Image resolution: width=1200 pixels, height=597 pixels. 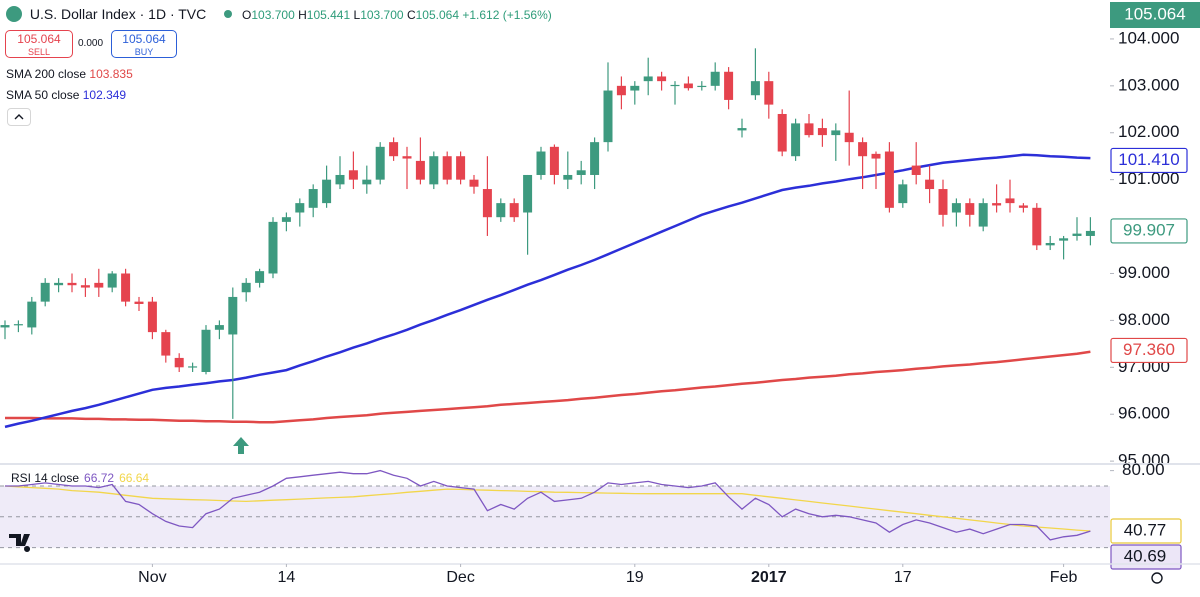 What do you see at coordinates (39, 39) in the screenshot?
I see `sell-price: 105.064` at bounding box center [39, 39].